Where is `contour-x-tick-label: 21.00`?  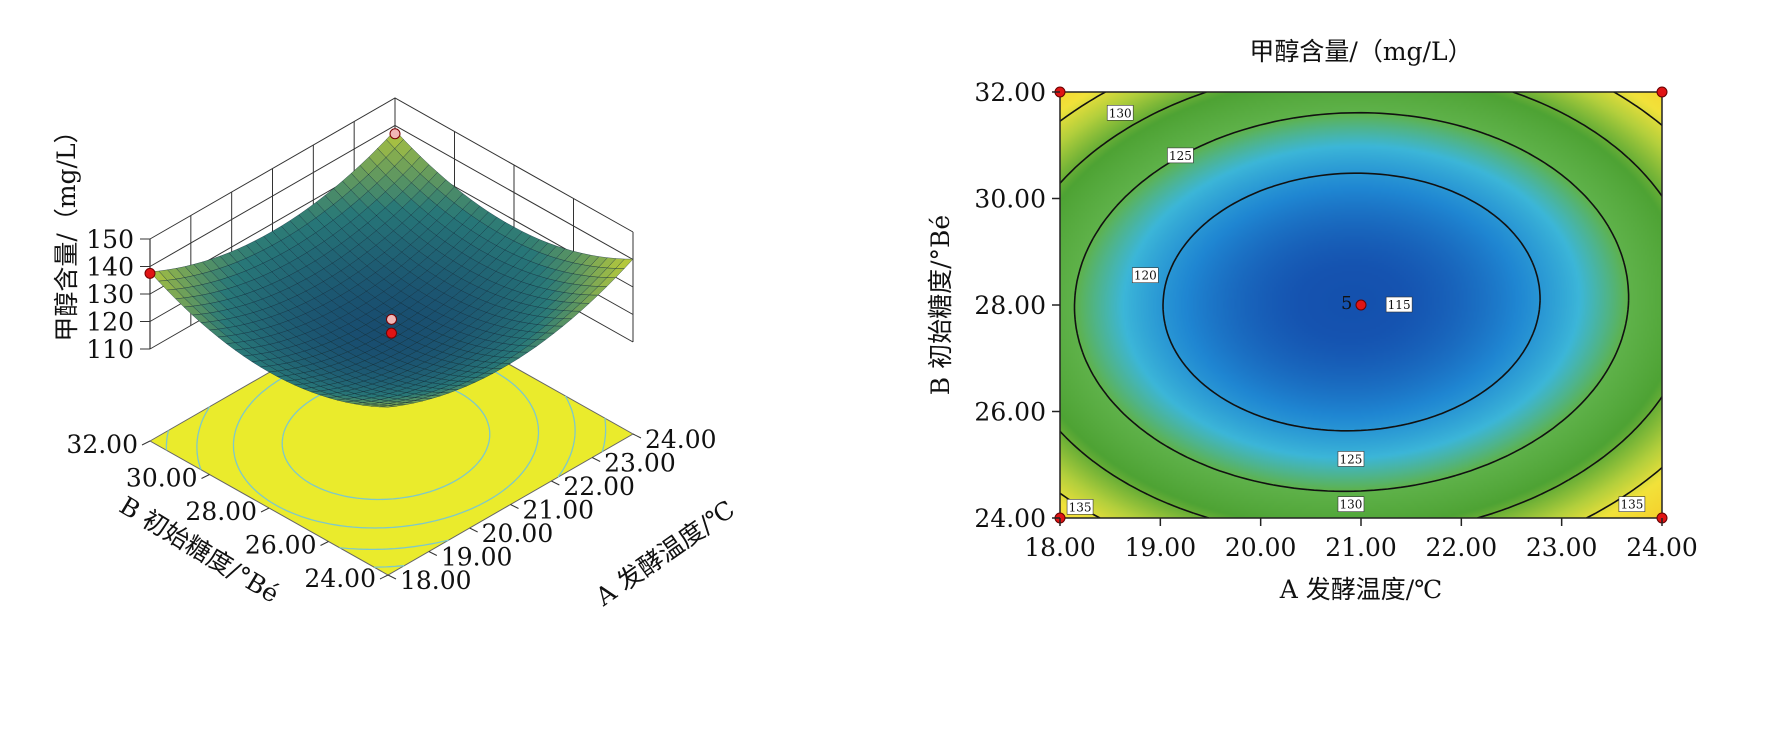
contour-x-tick-label: 21.00 is located at coordinates (1361, 547).